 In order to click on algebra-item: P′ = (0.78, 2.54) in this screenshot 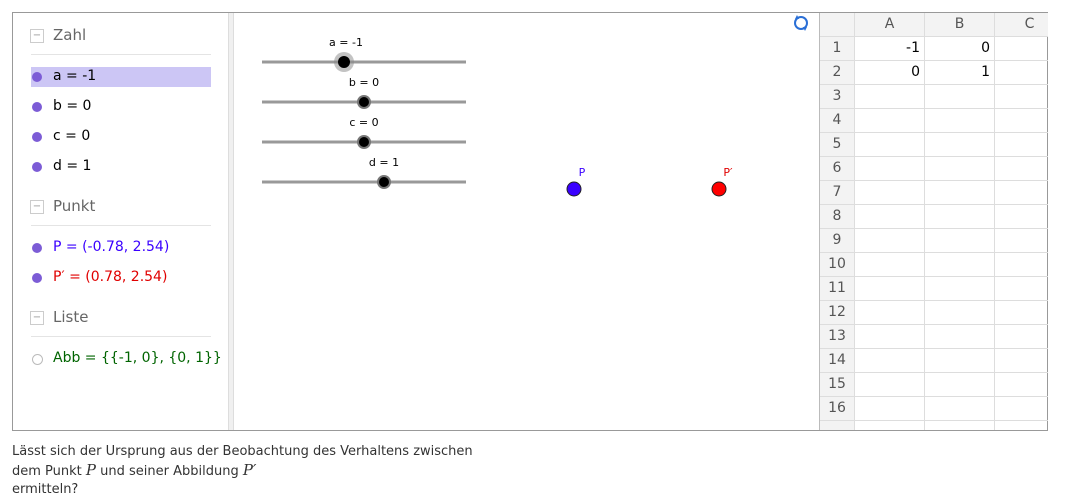, I will do `click(110, 277)`.